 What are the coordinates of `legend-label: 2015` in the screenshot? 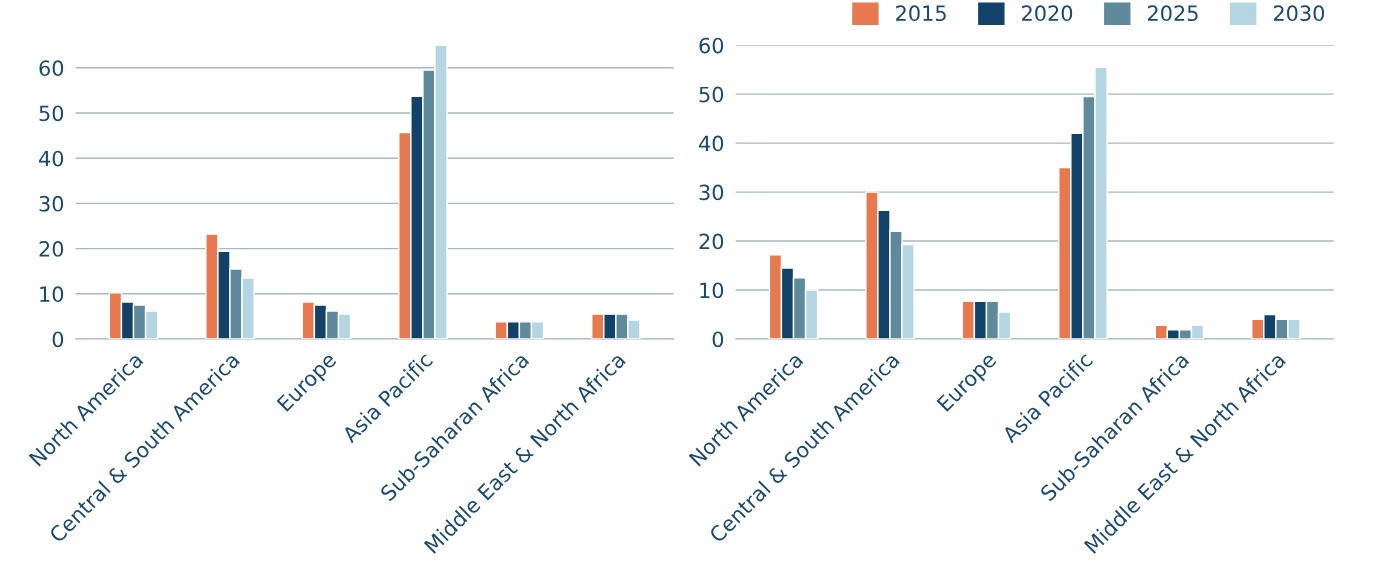 It's located at (921, 13).